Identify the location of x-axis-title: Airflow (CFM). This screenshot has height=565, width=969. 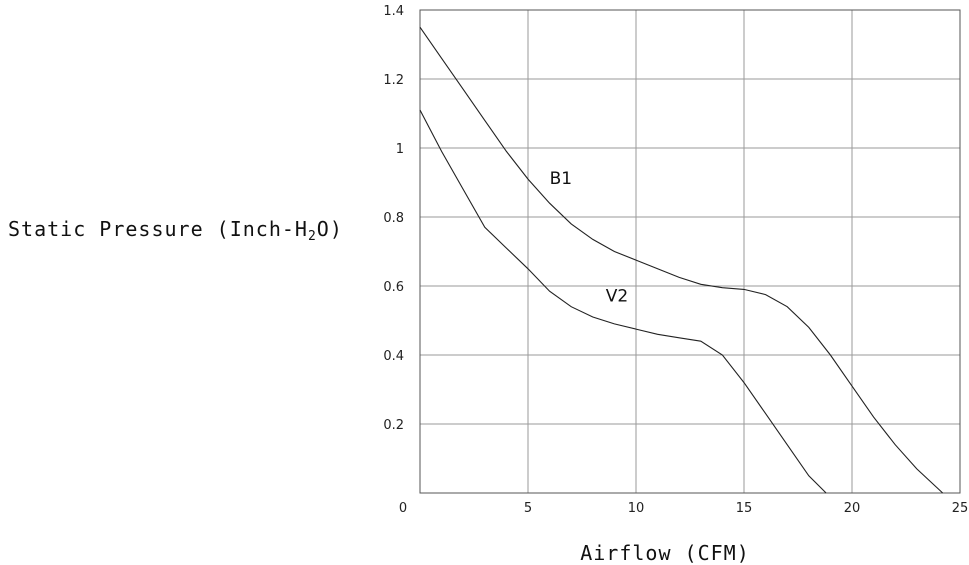
(665, 553).